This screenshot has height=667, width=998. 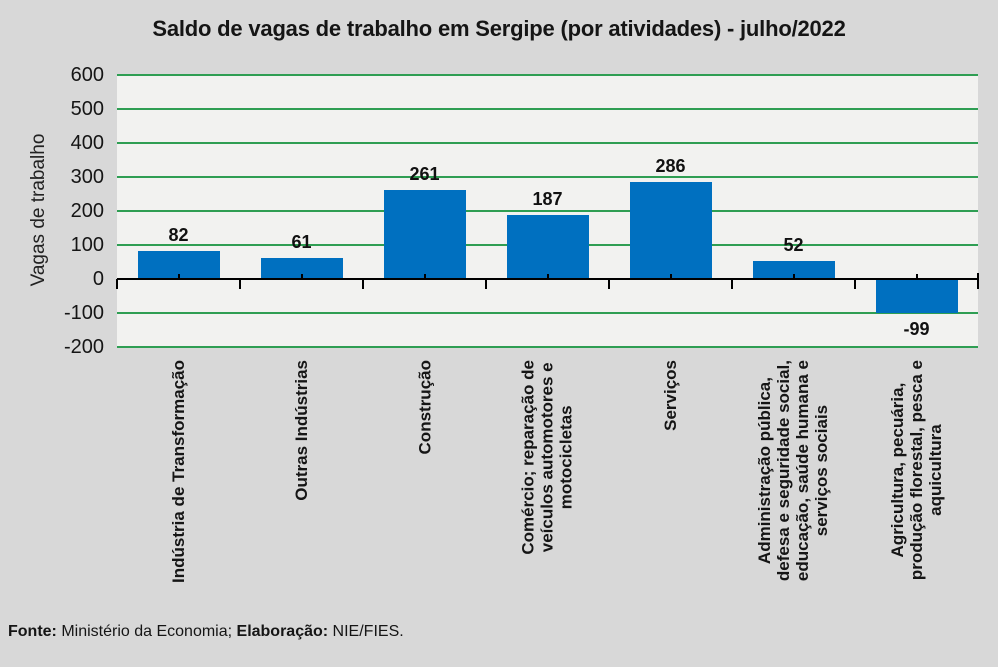 I want to click on x-axis-label-line: serviços sociais, so click(x=822, y=470).